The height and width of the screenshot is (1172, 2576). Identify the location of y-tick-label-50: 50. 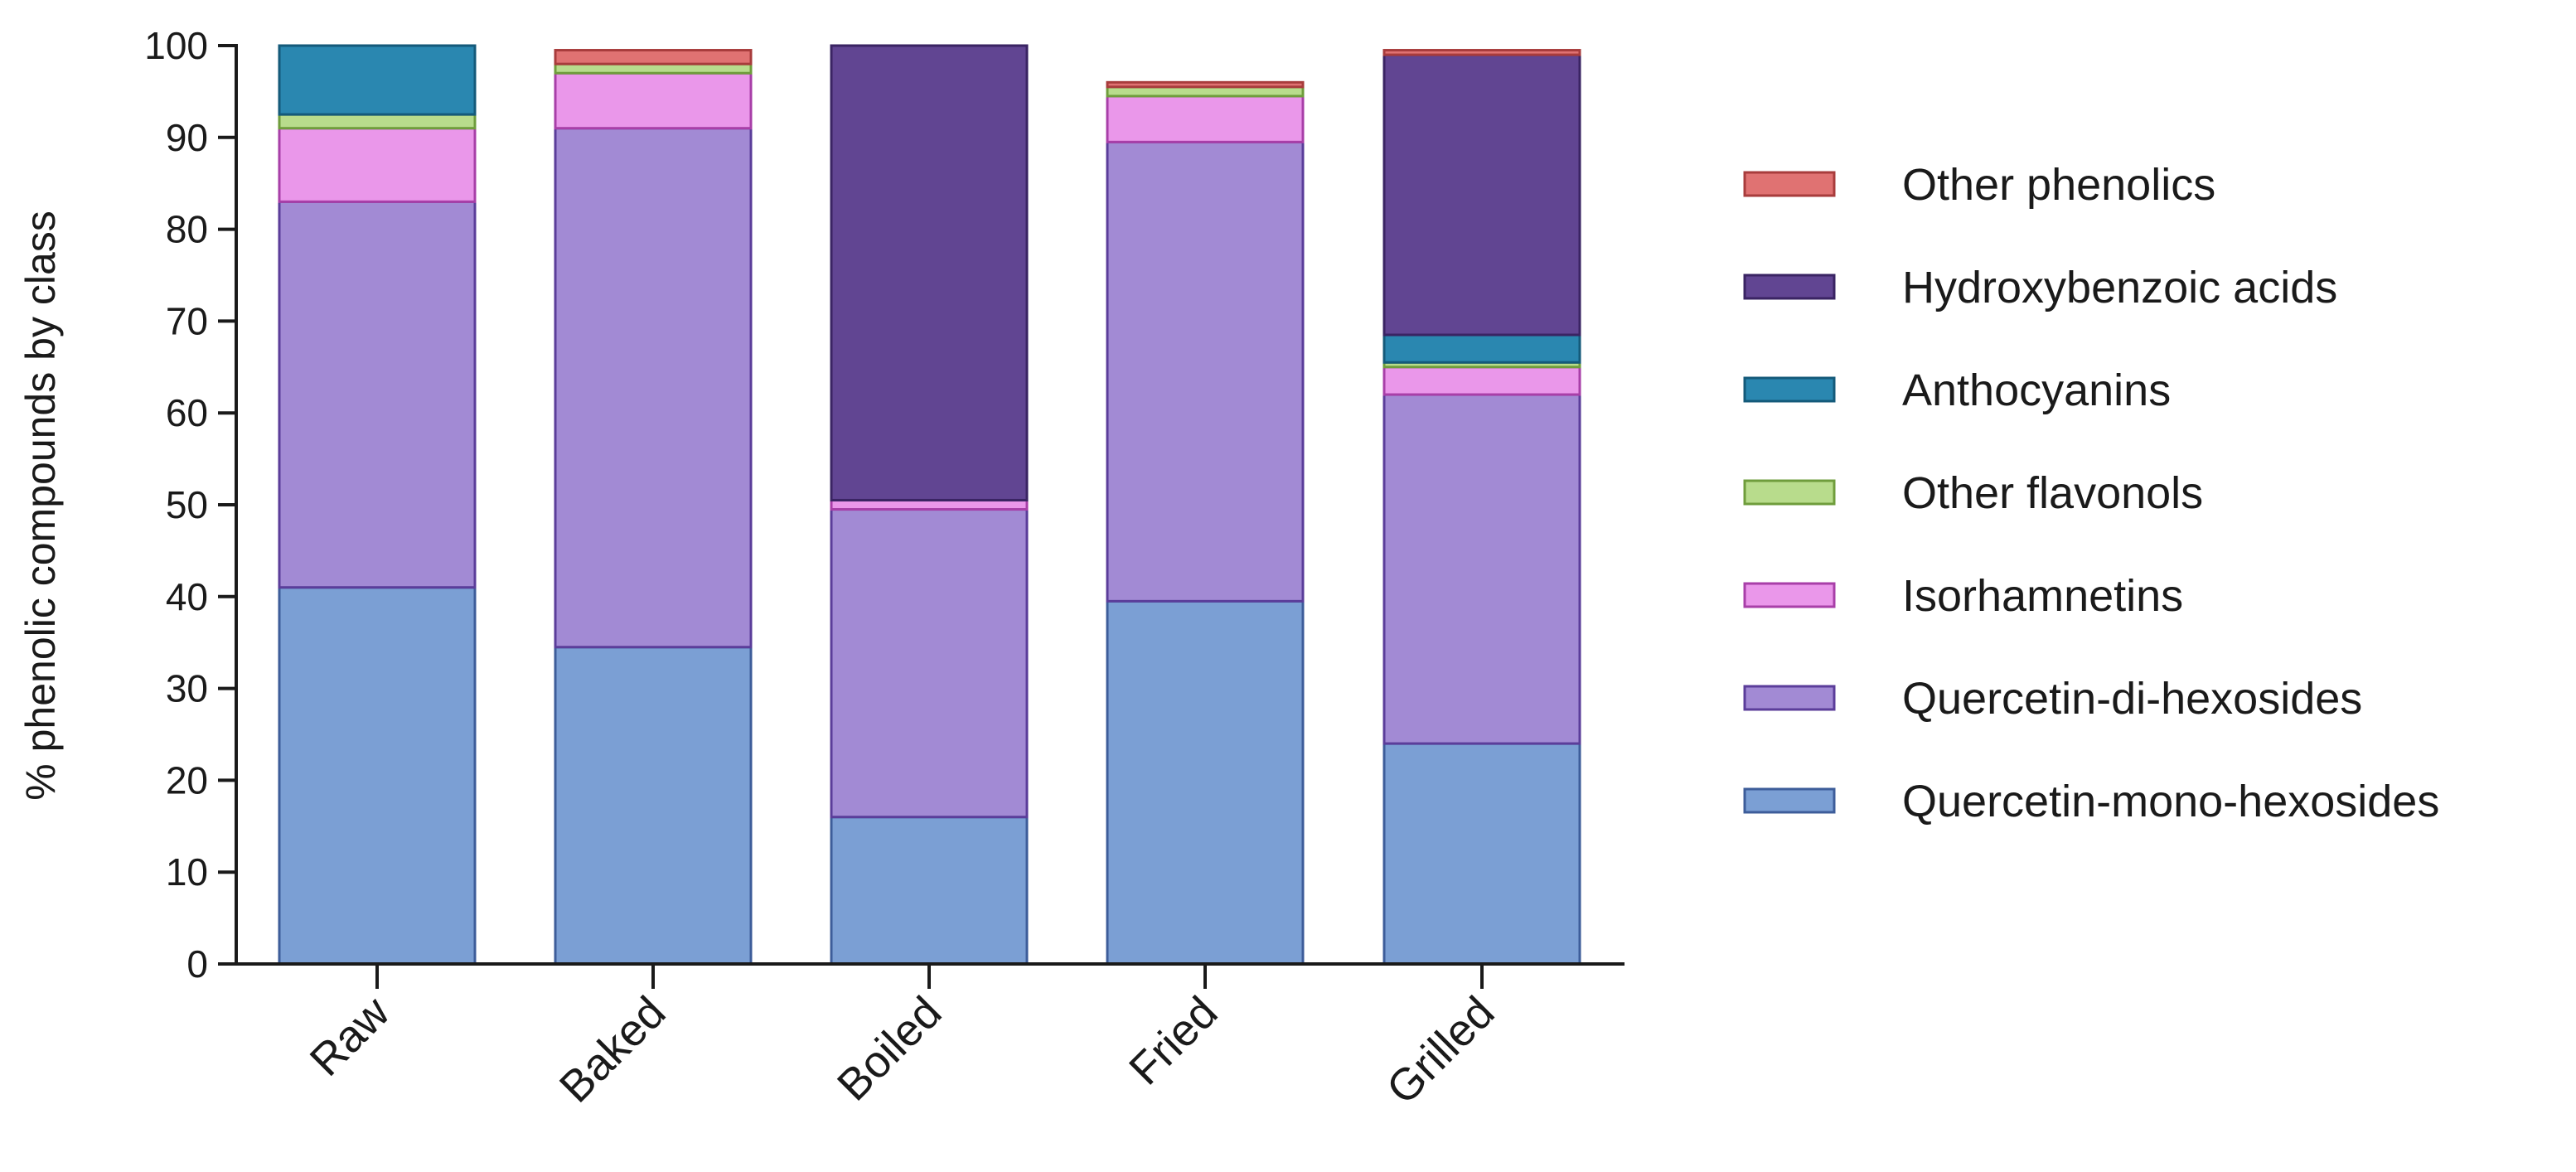
(187, 505).